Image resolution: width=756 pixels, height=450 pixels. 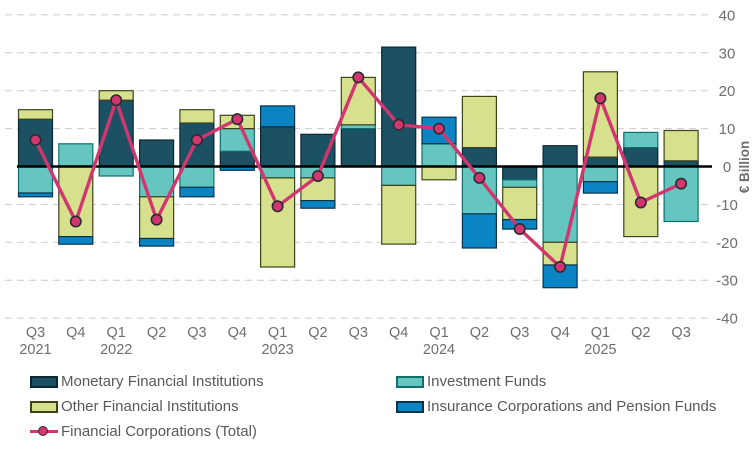 I want to click on legend-item-other-financial-institutions: Other Financial Institutions, so click(x=147, y=406).